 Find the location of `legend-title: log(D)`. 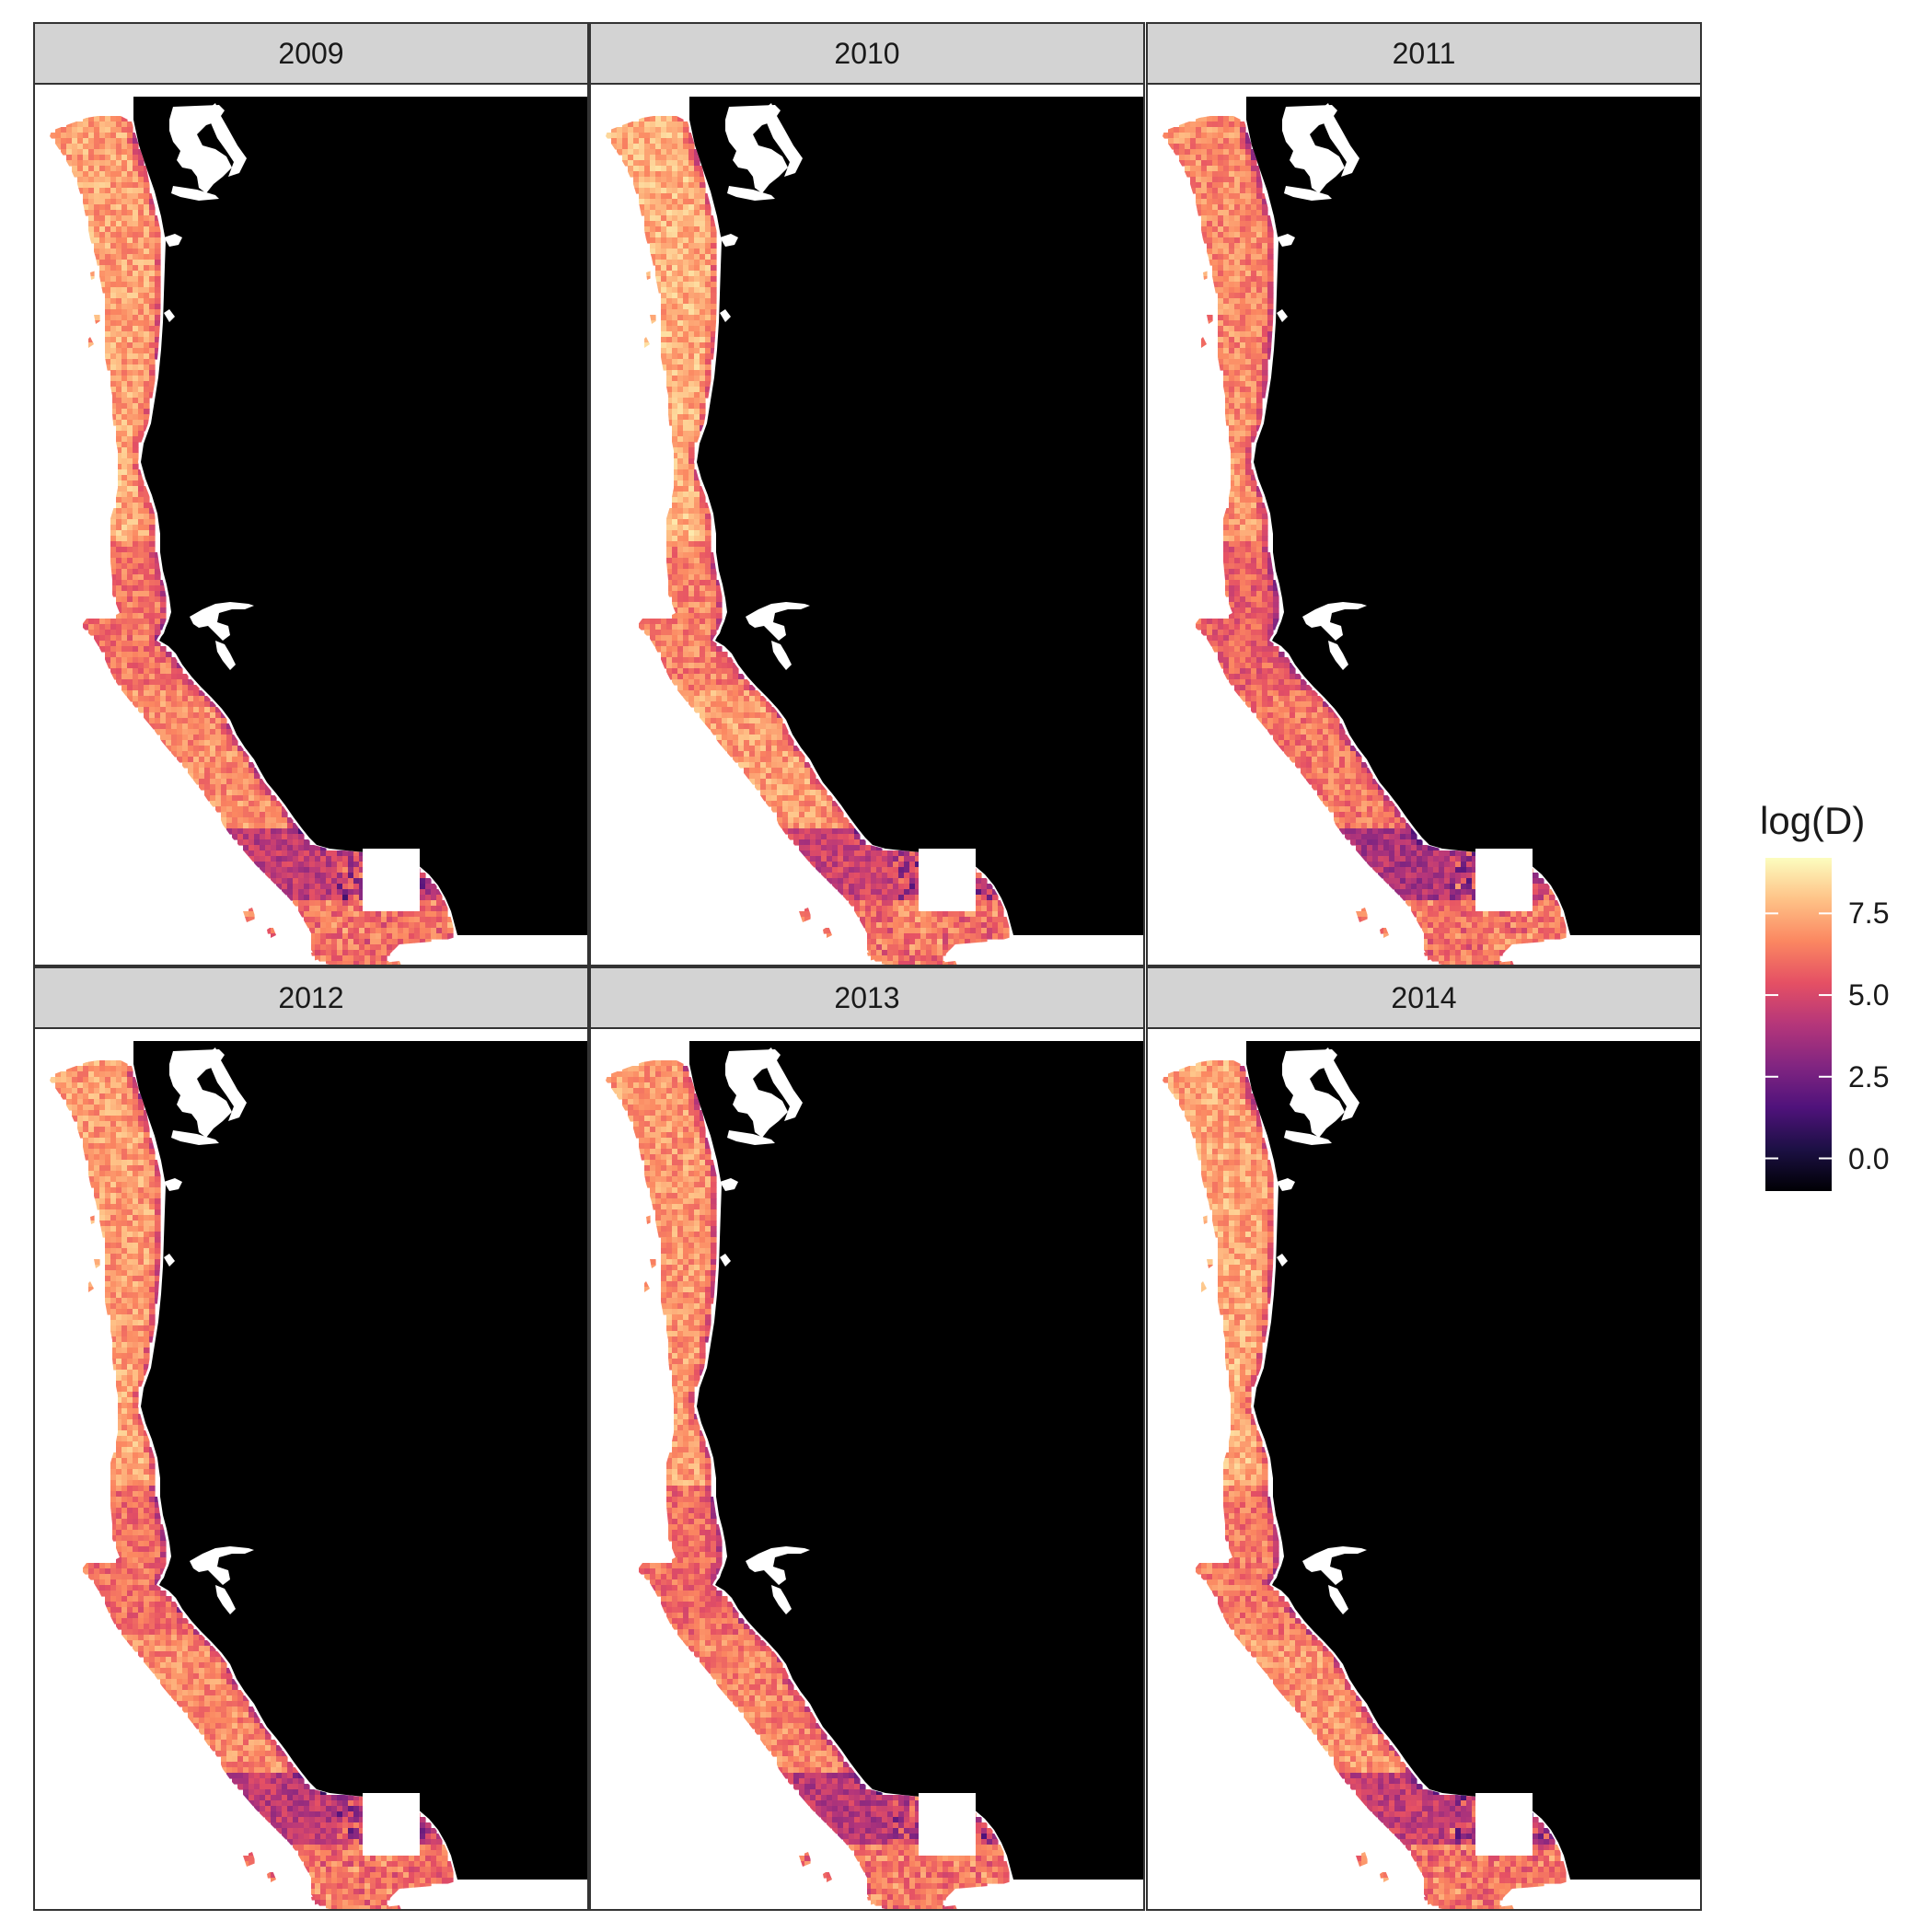

legend-title: log(D) is located at coordinates (1813, 821).